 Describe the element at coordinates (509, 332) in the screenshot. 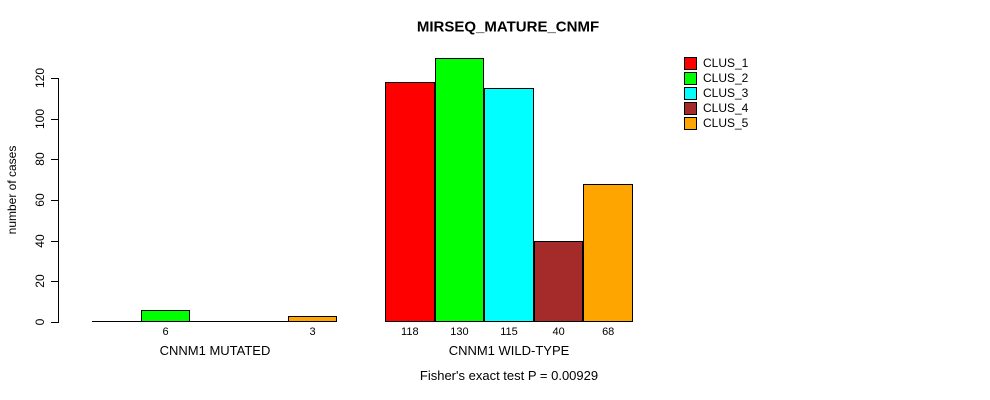

I see `bar-value-label: 115` at that location.